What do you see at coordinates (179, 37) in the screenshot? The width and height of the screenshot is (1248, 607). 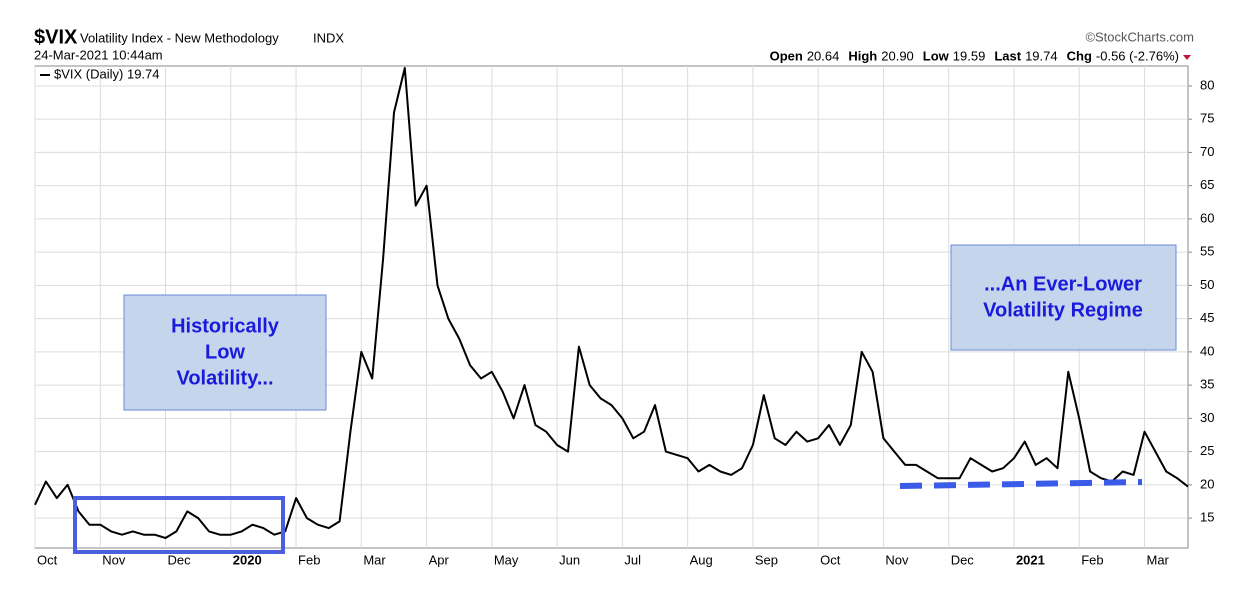 I see `chart-title: Volatility Index - New Methodology` at bounding box center [179, 37].